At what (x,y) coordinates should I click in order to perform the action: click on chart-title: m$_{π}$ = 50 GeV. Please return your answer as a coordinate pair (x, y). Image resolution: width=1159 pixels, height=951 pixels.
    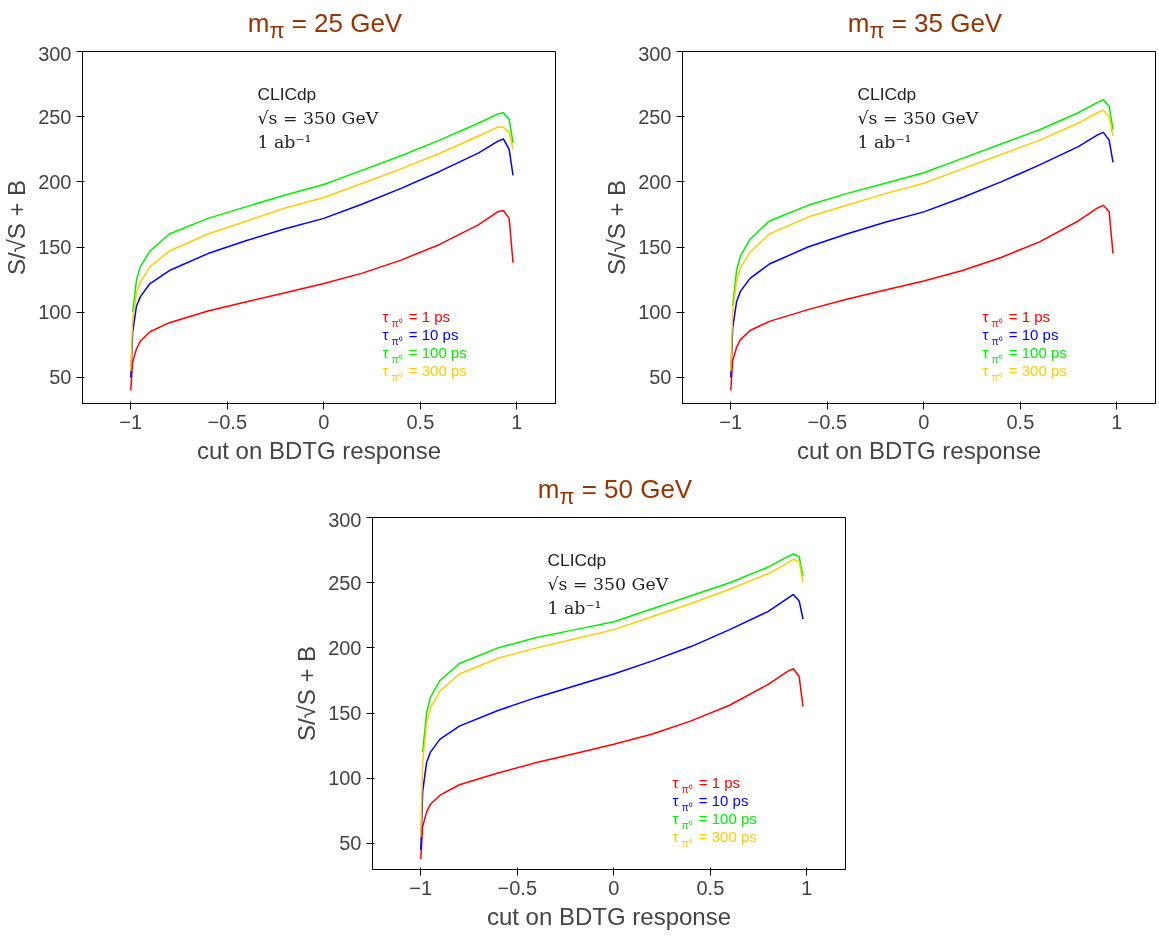
    Looking at the image, I should click on (615, 492).